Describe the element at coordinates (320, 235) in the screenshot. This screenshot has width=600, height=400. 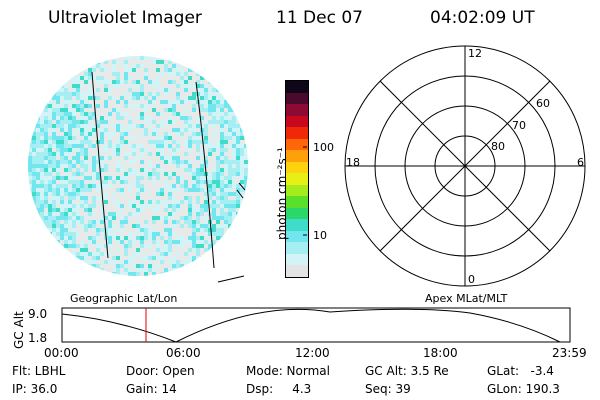
I see `colorbar-tick-10: 10` at that location.